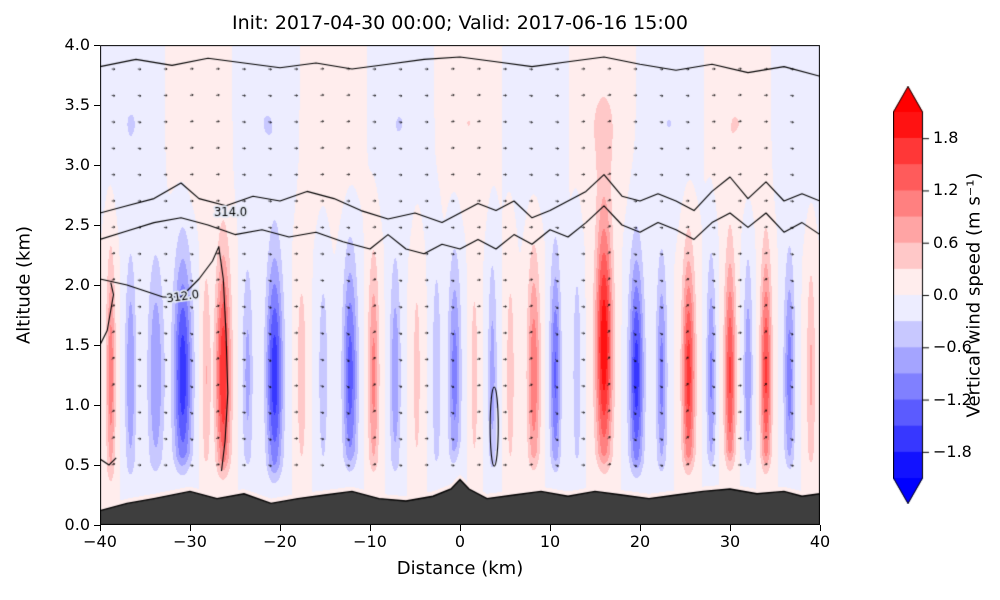 The height and width of the screenshot is (600, 1000). What do you see at coordinates (77, 104) in the screenshot?
I see `y-tick-label: 3.5` at bounding box center [77, 104].